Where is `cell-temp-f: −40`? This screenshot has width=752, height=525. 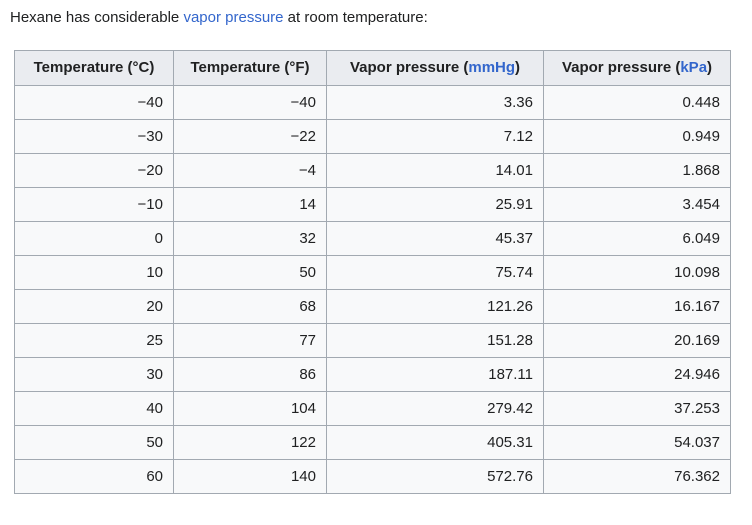
cell-temp-f: −40 is located at coordinates (250, 102).